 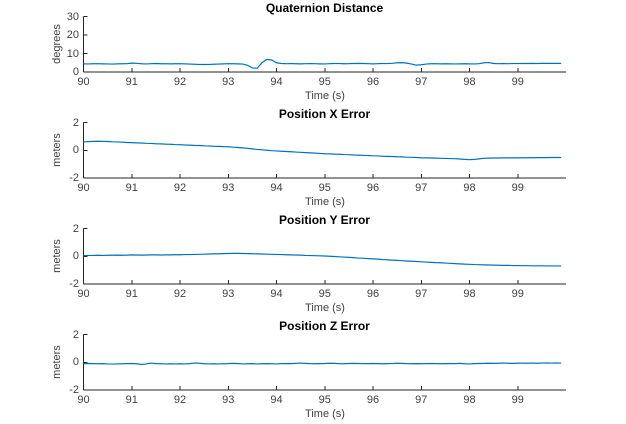 I want to click on y-tick-label: 30, so click(x=72, y=16).